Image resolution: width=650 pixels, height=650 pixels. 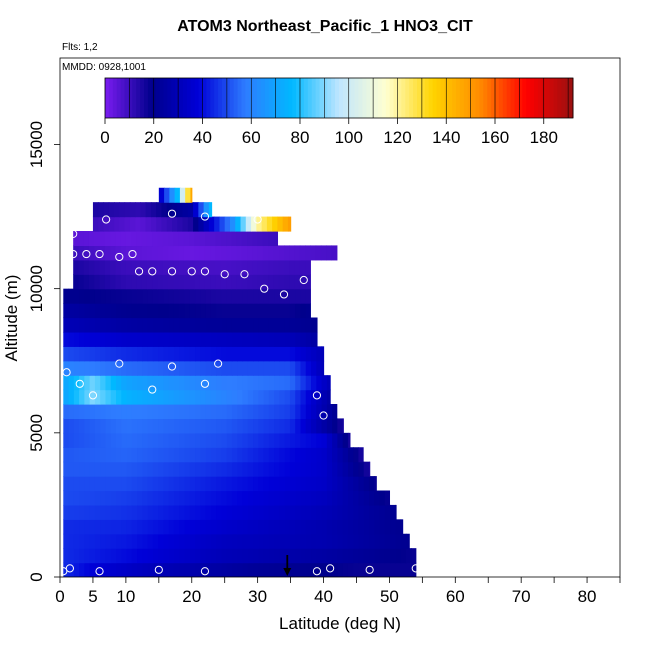 I want to click on colorbar-tick-label: 100, so click(x=349, y=137).